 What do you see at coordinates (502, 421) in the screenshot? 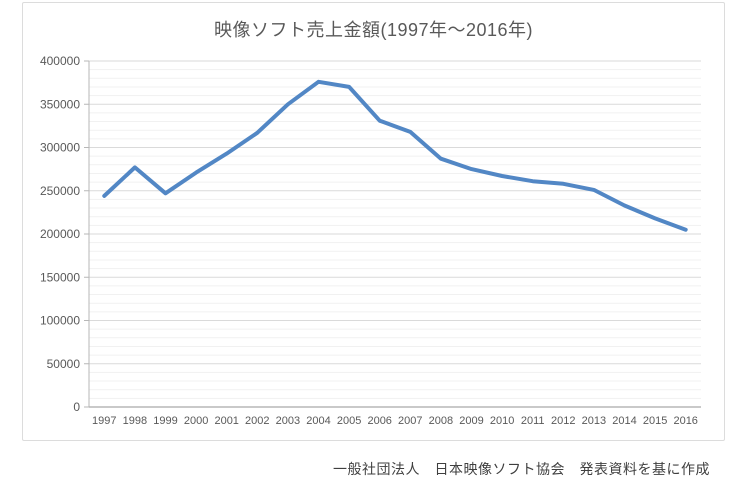
I see `svg-text: 2010` at bounding box center [502, 421].